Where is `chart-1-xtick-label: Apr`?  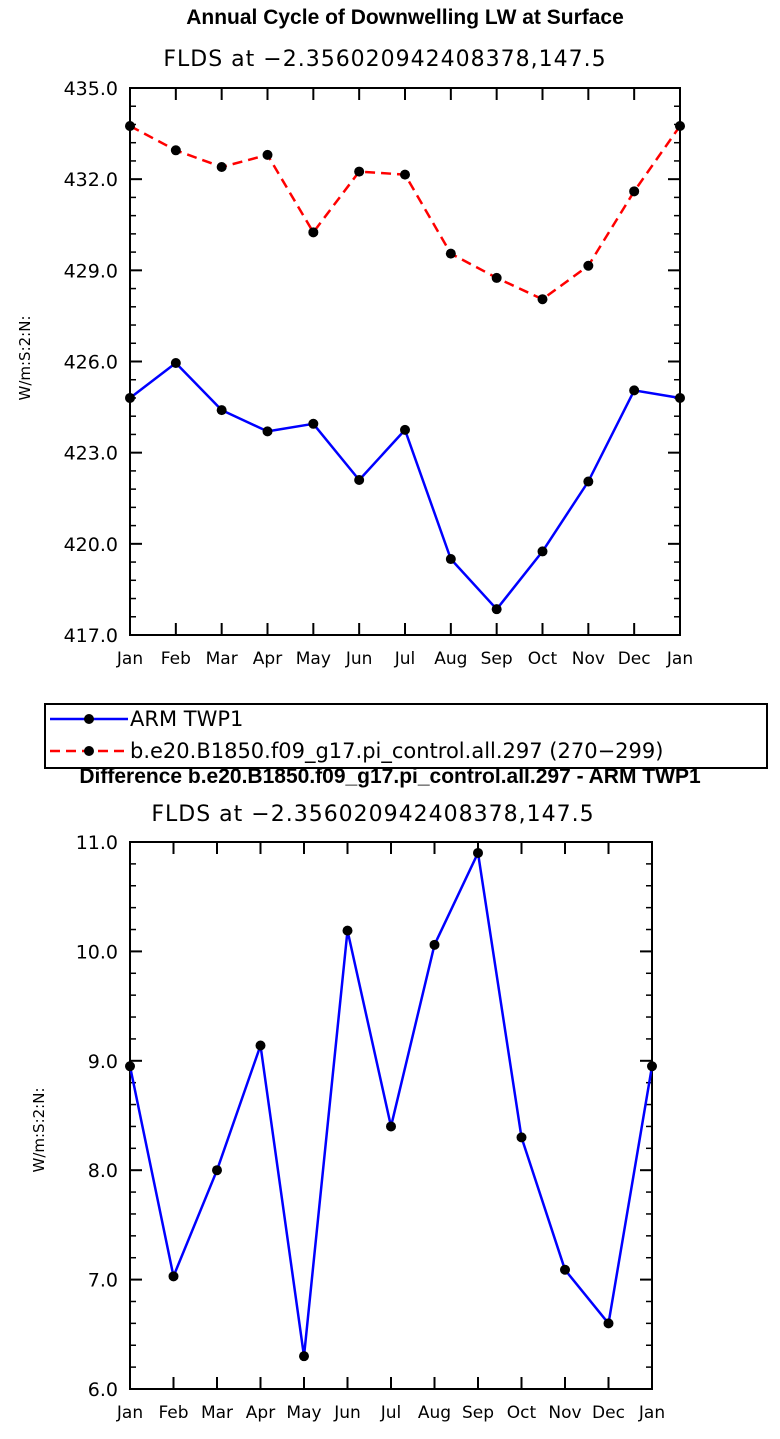 chart-1-xtick-label: Apr is located at coordinates (267, 659).